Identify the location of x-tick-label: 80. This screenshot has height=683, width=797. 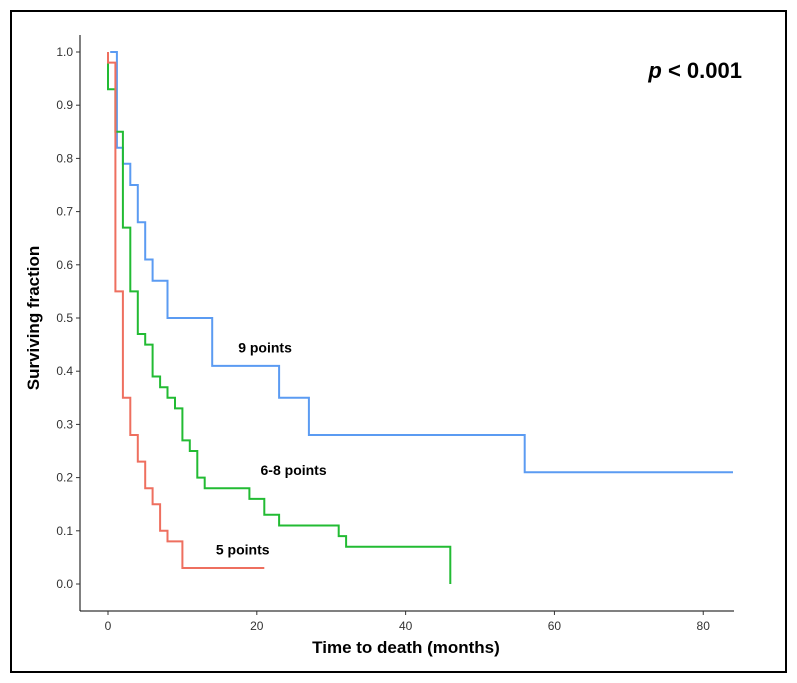
(704, 626).